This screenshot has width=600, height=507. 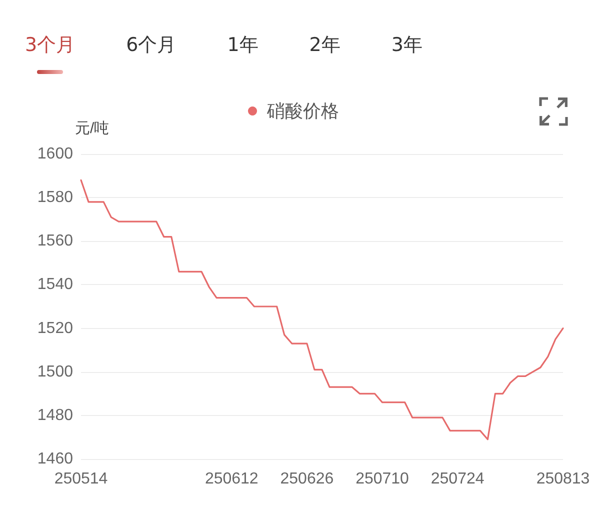 What do you see at coordinates (55, 197) in the screenshot?
I see `y-tick-label: 1580` at bounding box center [55, 197].